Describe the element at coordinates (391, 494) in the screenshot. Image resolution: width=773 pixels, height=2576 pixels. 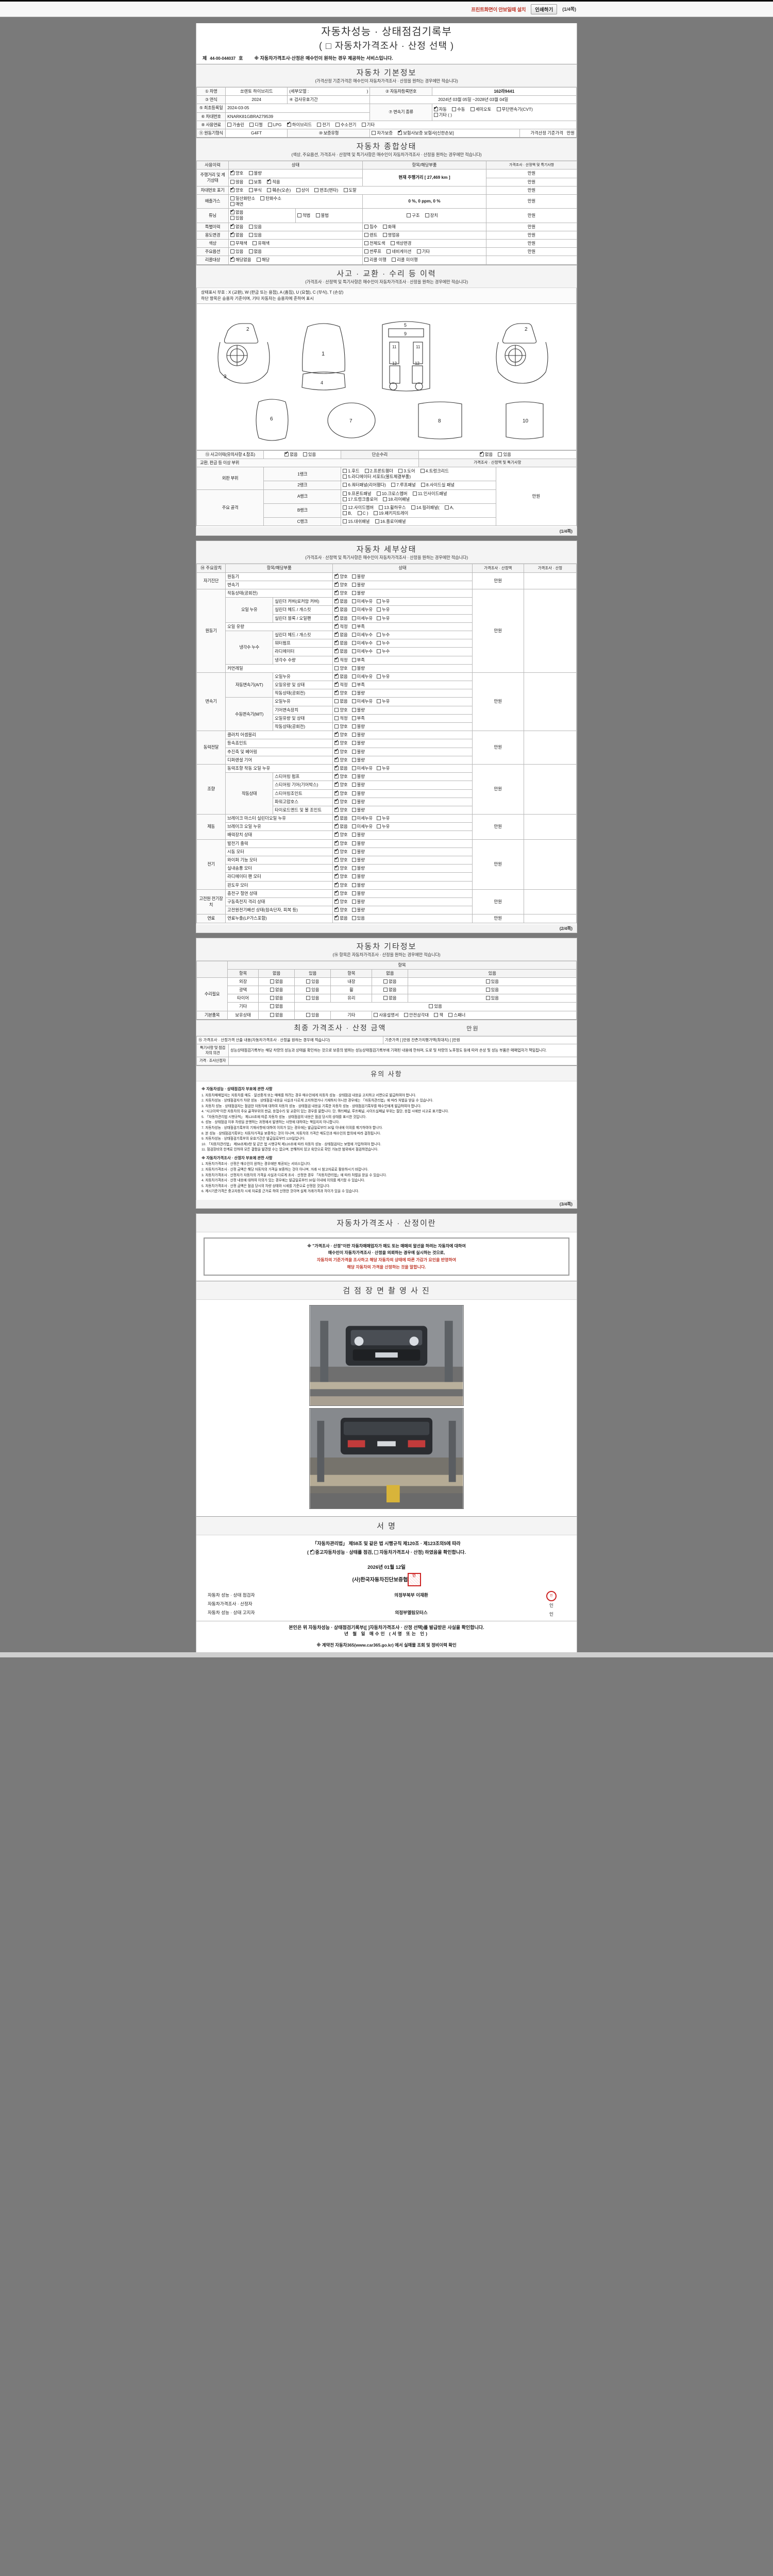
I see `ranka-part-1: 10.크로스멤버` at that location.